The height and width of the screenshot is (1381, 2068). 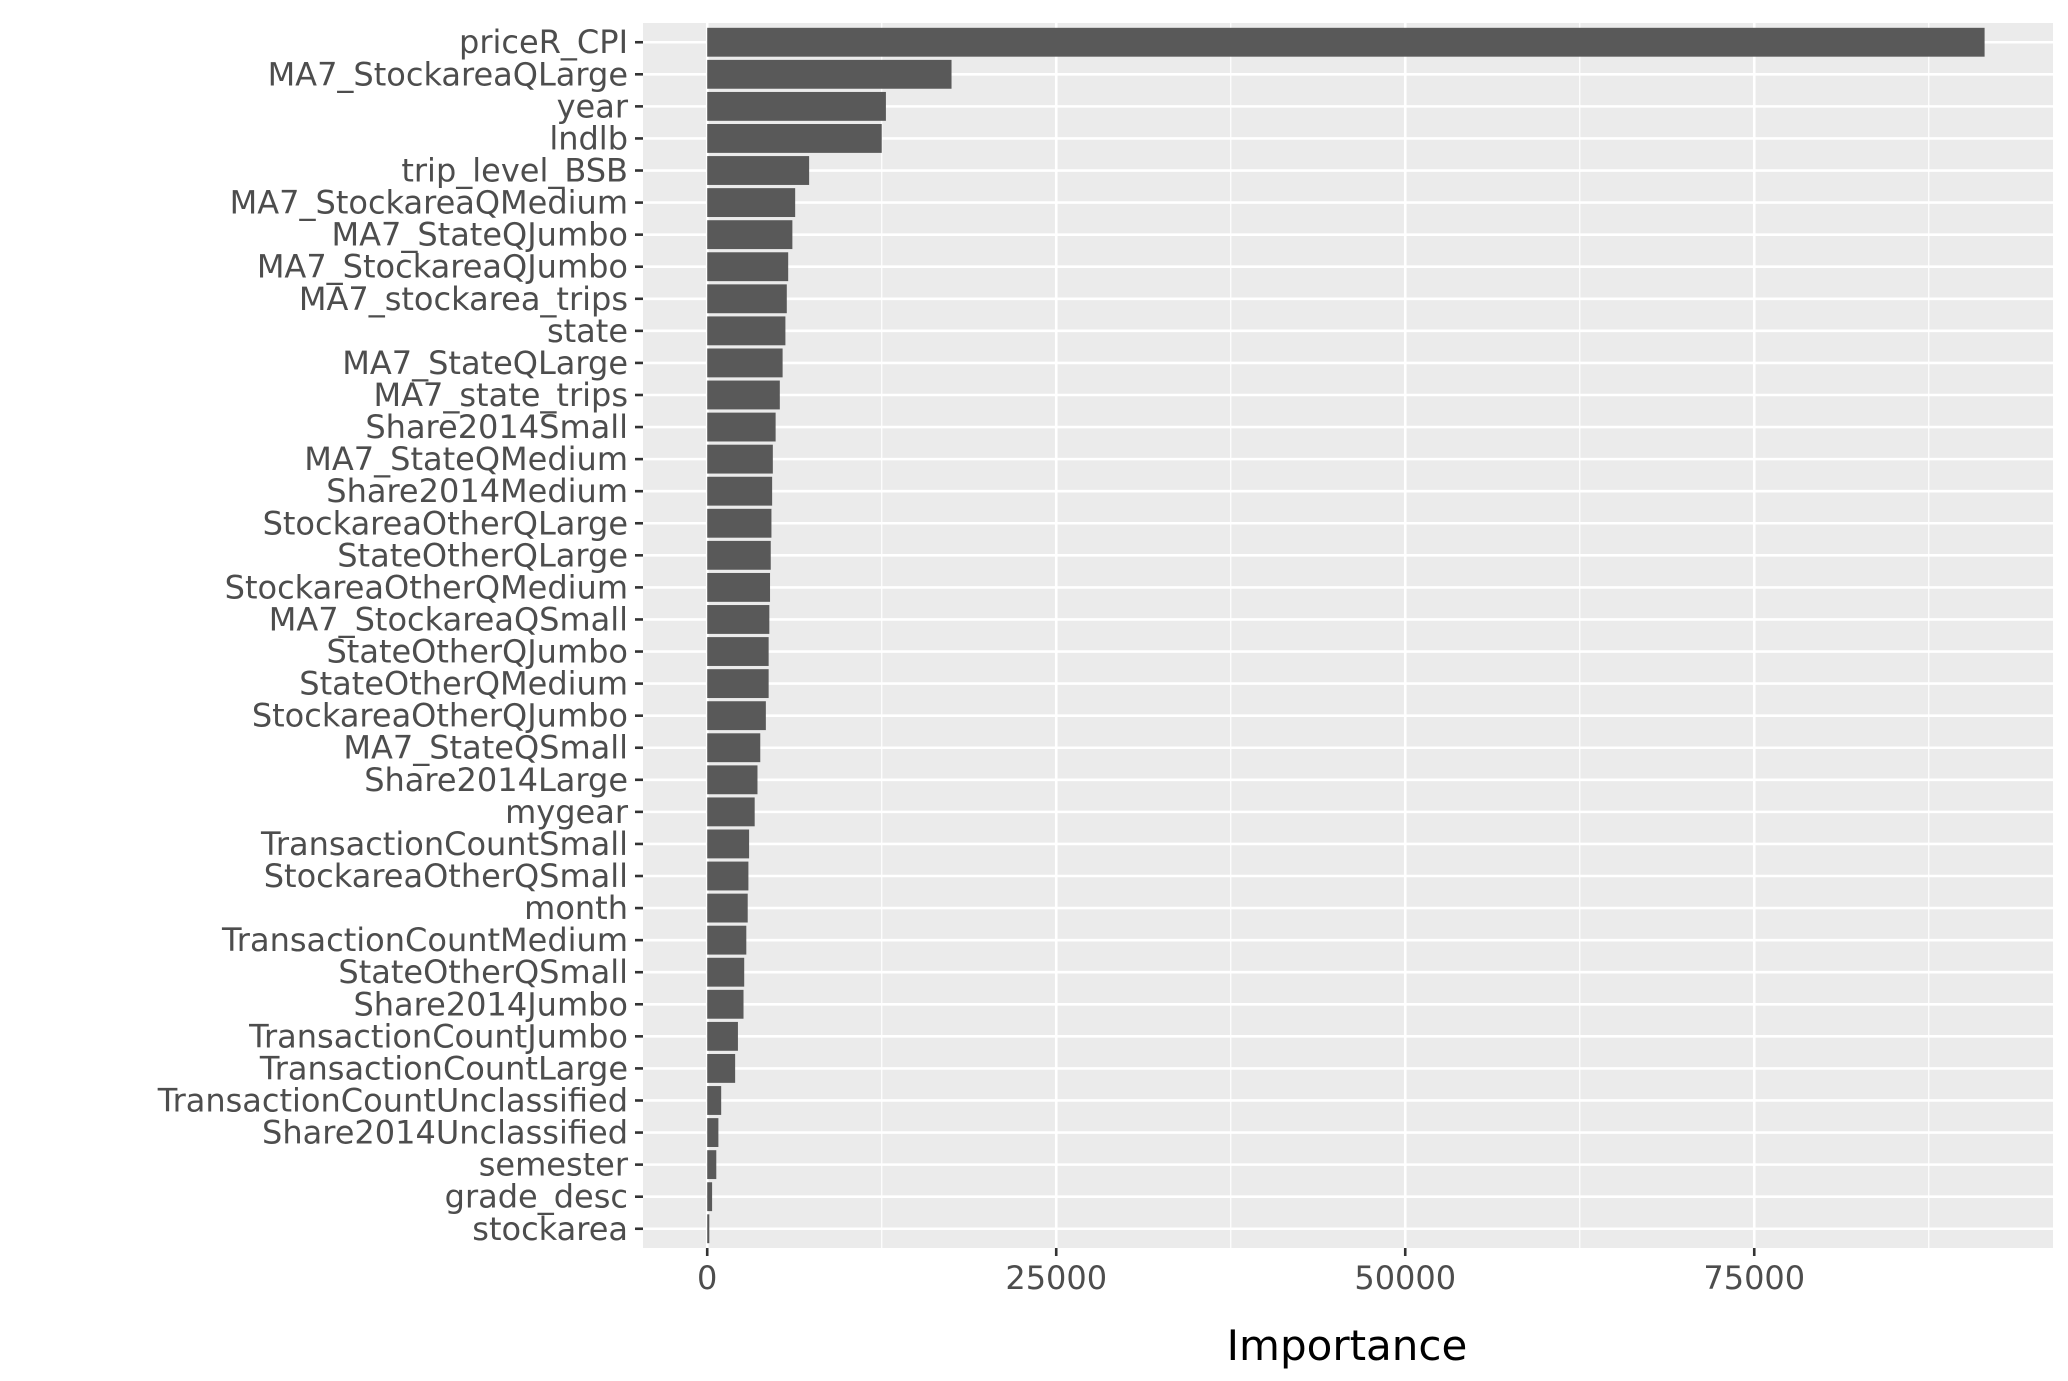 I want to click on category-label: MA7_StateQLarge, so click(x=485, y=363).